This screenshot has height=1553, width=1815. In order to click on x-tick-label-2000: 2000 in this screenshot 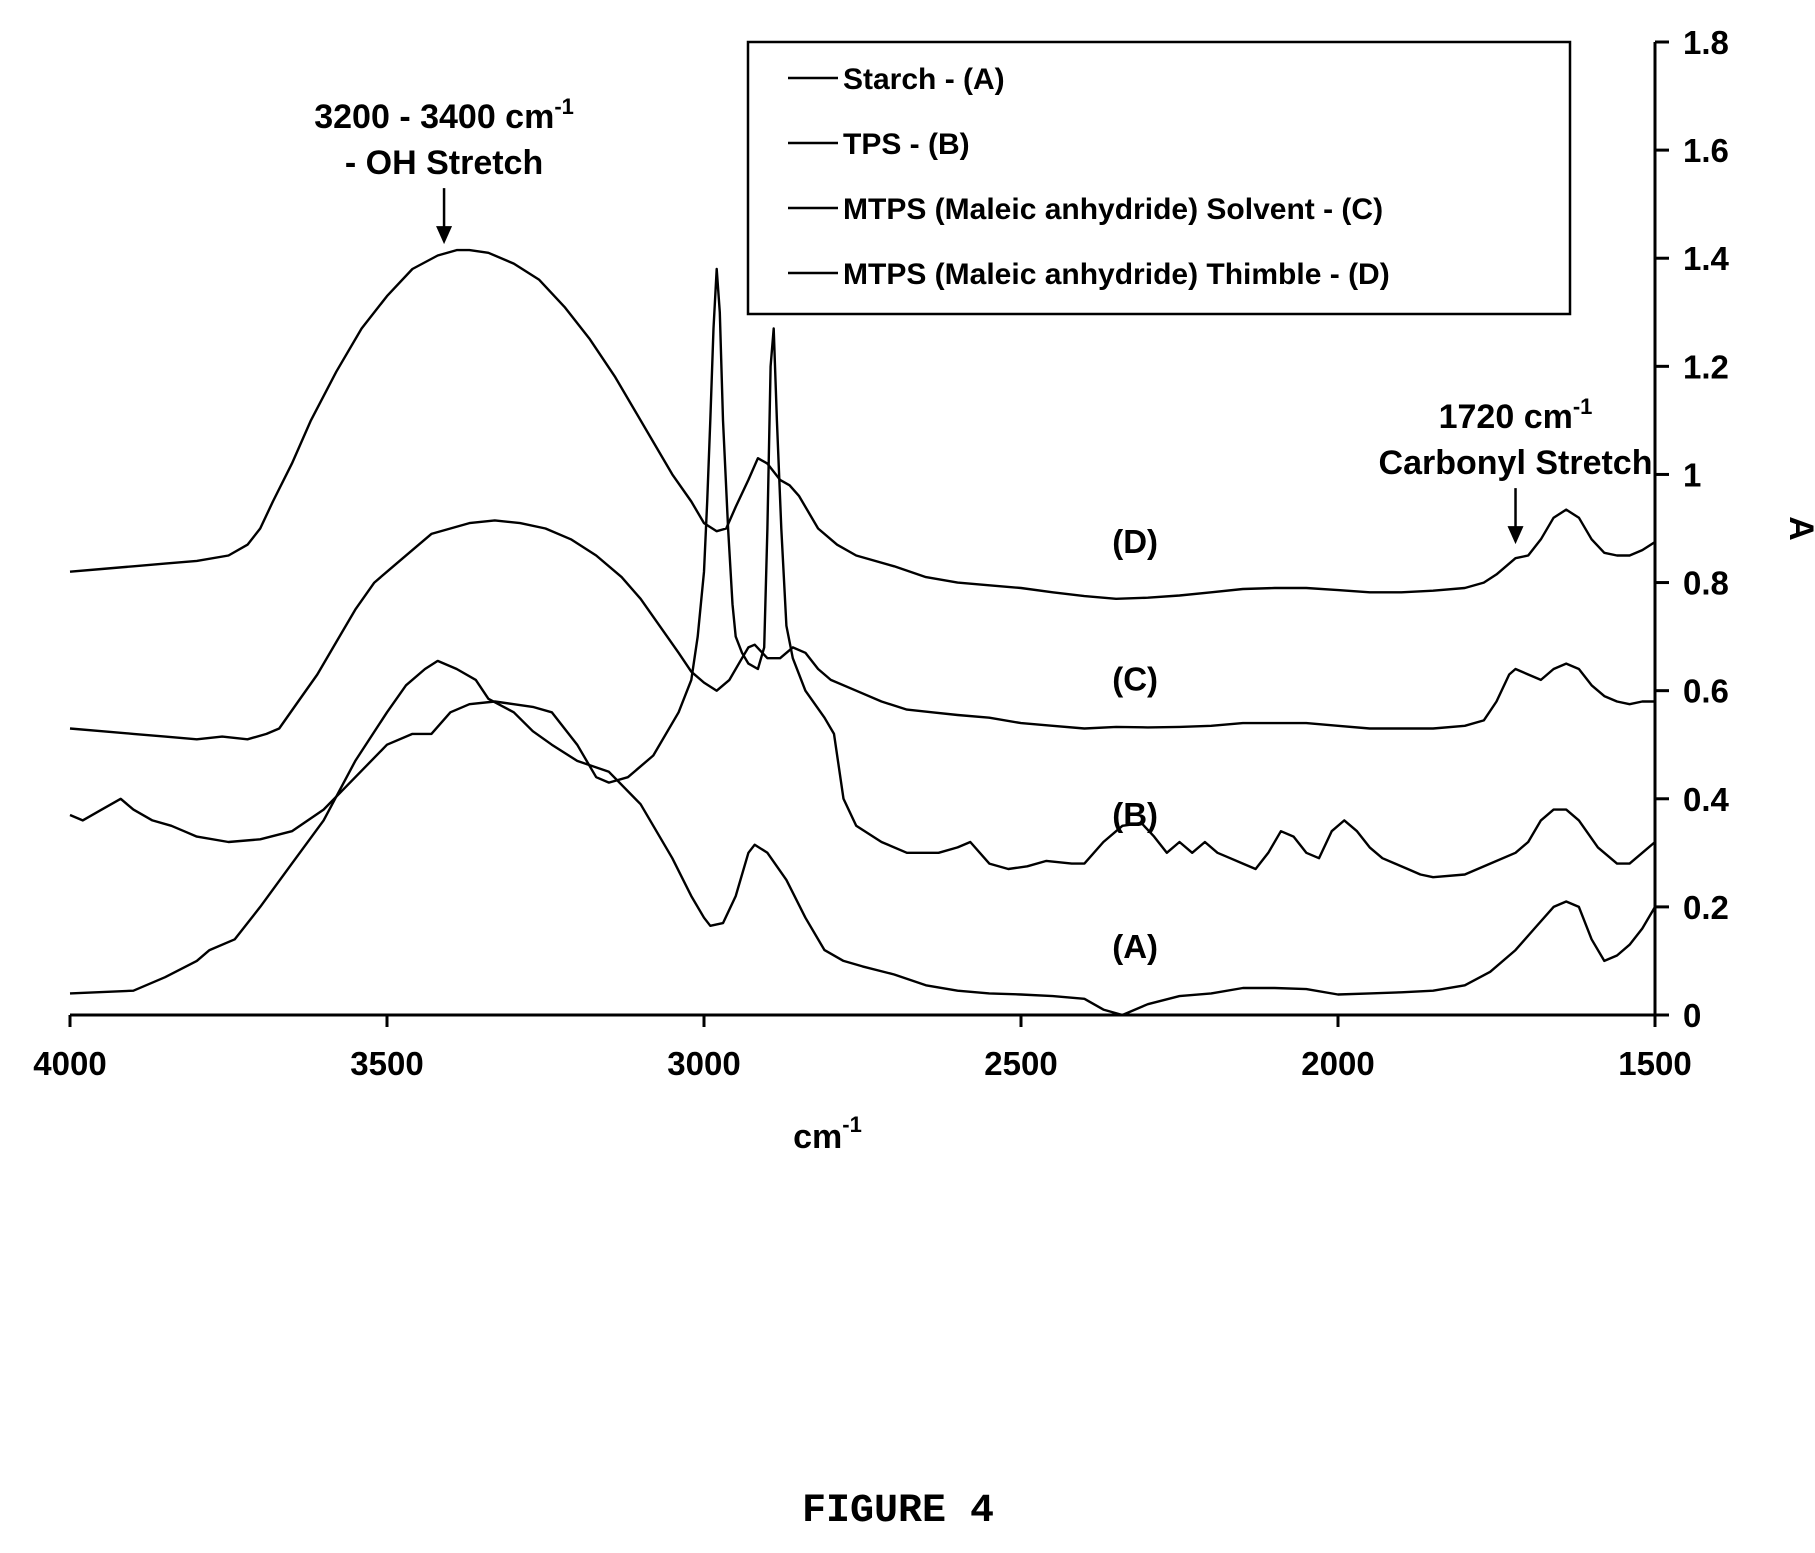, I will do `click(1337, 1063)`.